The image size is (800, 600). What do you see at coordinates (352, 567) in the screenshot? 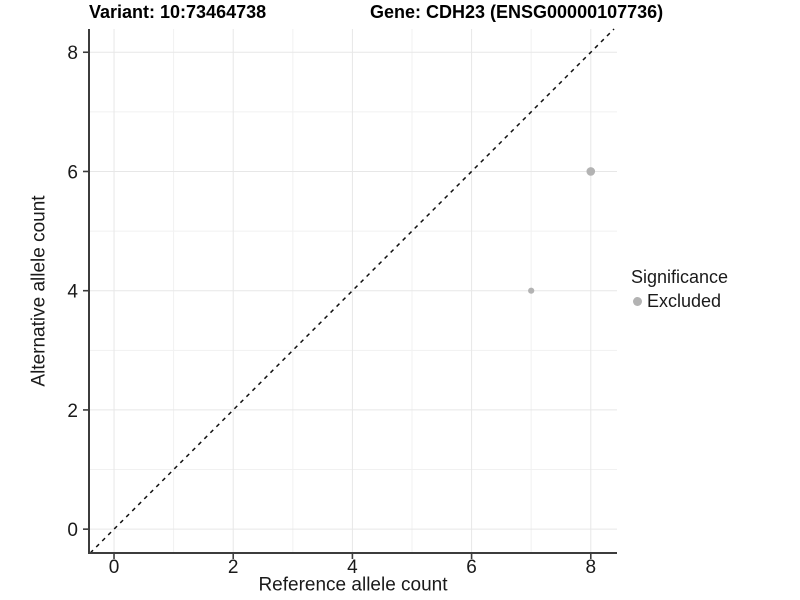
I see `x-tick-label: 4` at bounding box center [352, 567].